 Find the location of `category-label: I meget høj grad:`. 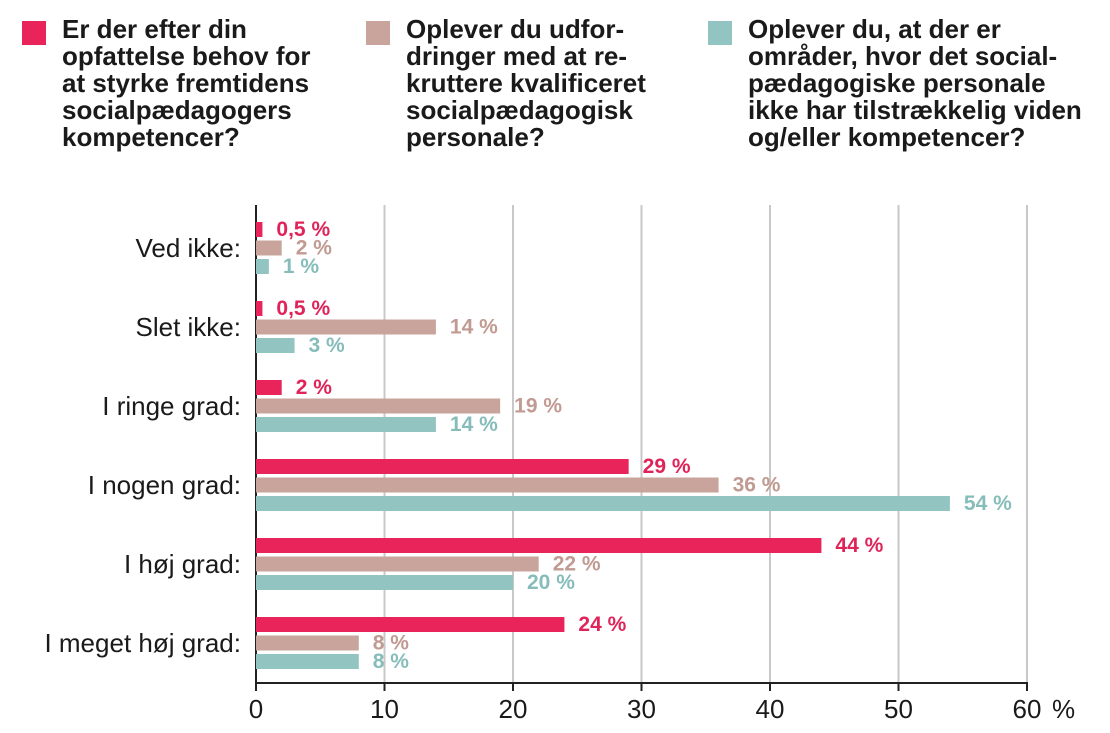

category-label: I meget høj grad: is located at coordinates (142, 643).